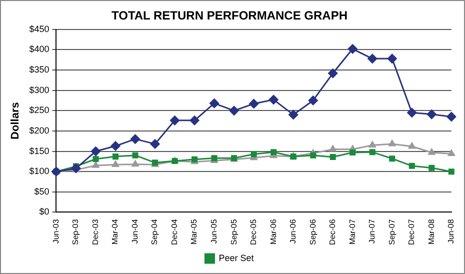 The image size is (465, 274). Describe the element at coordinates (39, 130) in the screenshot. I see `y-tick-label: $200` at that location.